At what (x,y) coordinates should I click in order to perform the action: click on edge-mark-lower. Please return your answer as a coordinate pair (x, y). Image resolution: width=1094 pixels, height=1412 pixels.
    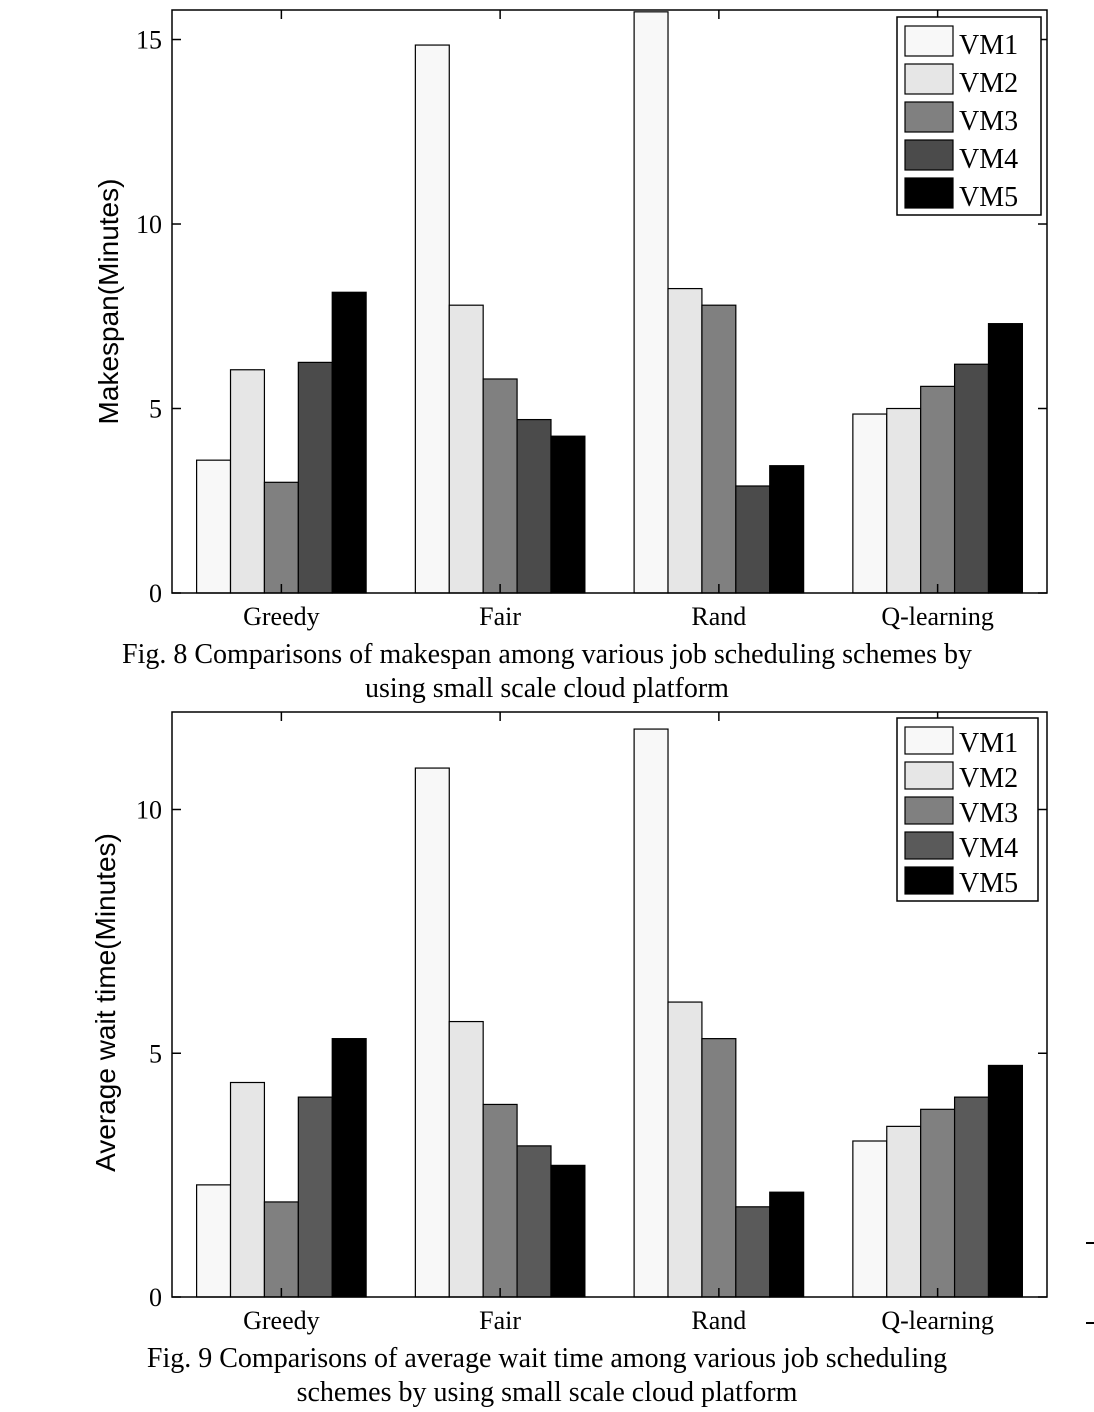
    Looking at the image, I should click on (1090, 1323).